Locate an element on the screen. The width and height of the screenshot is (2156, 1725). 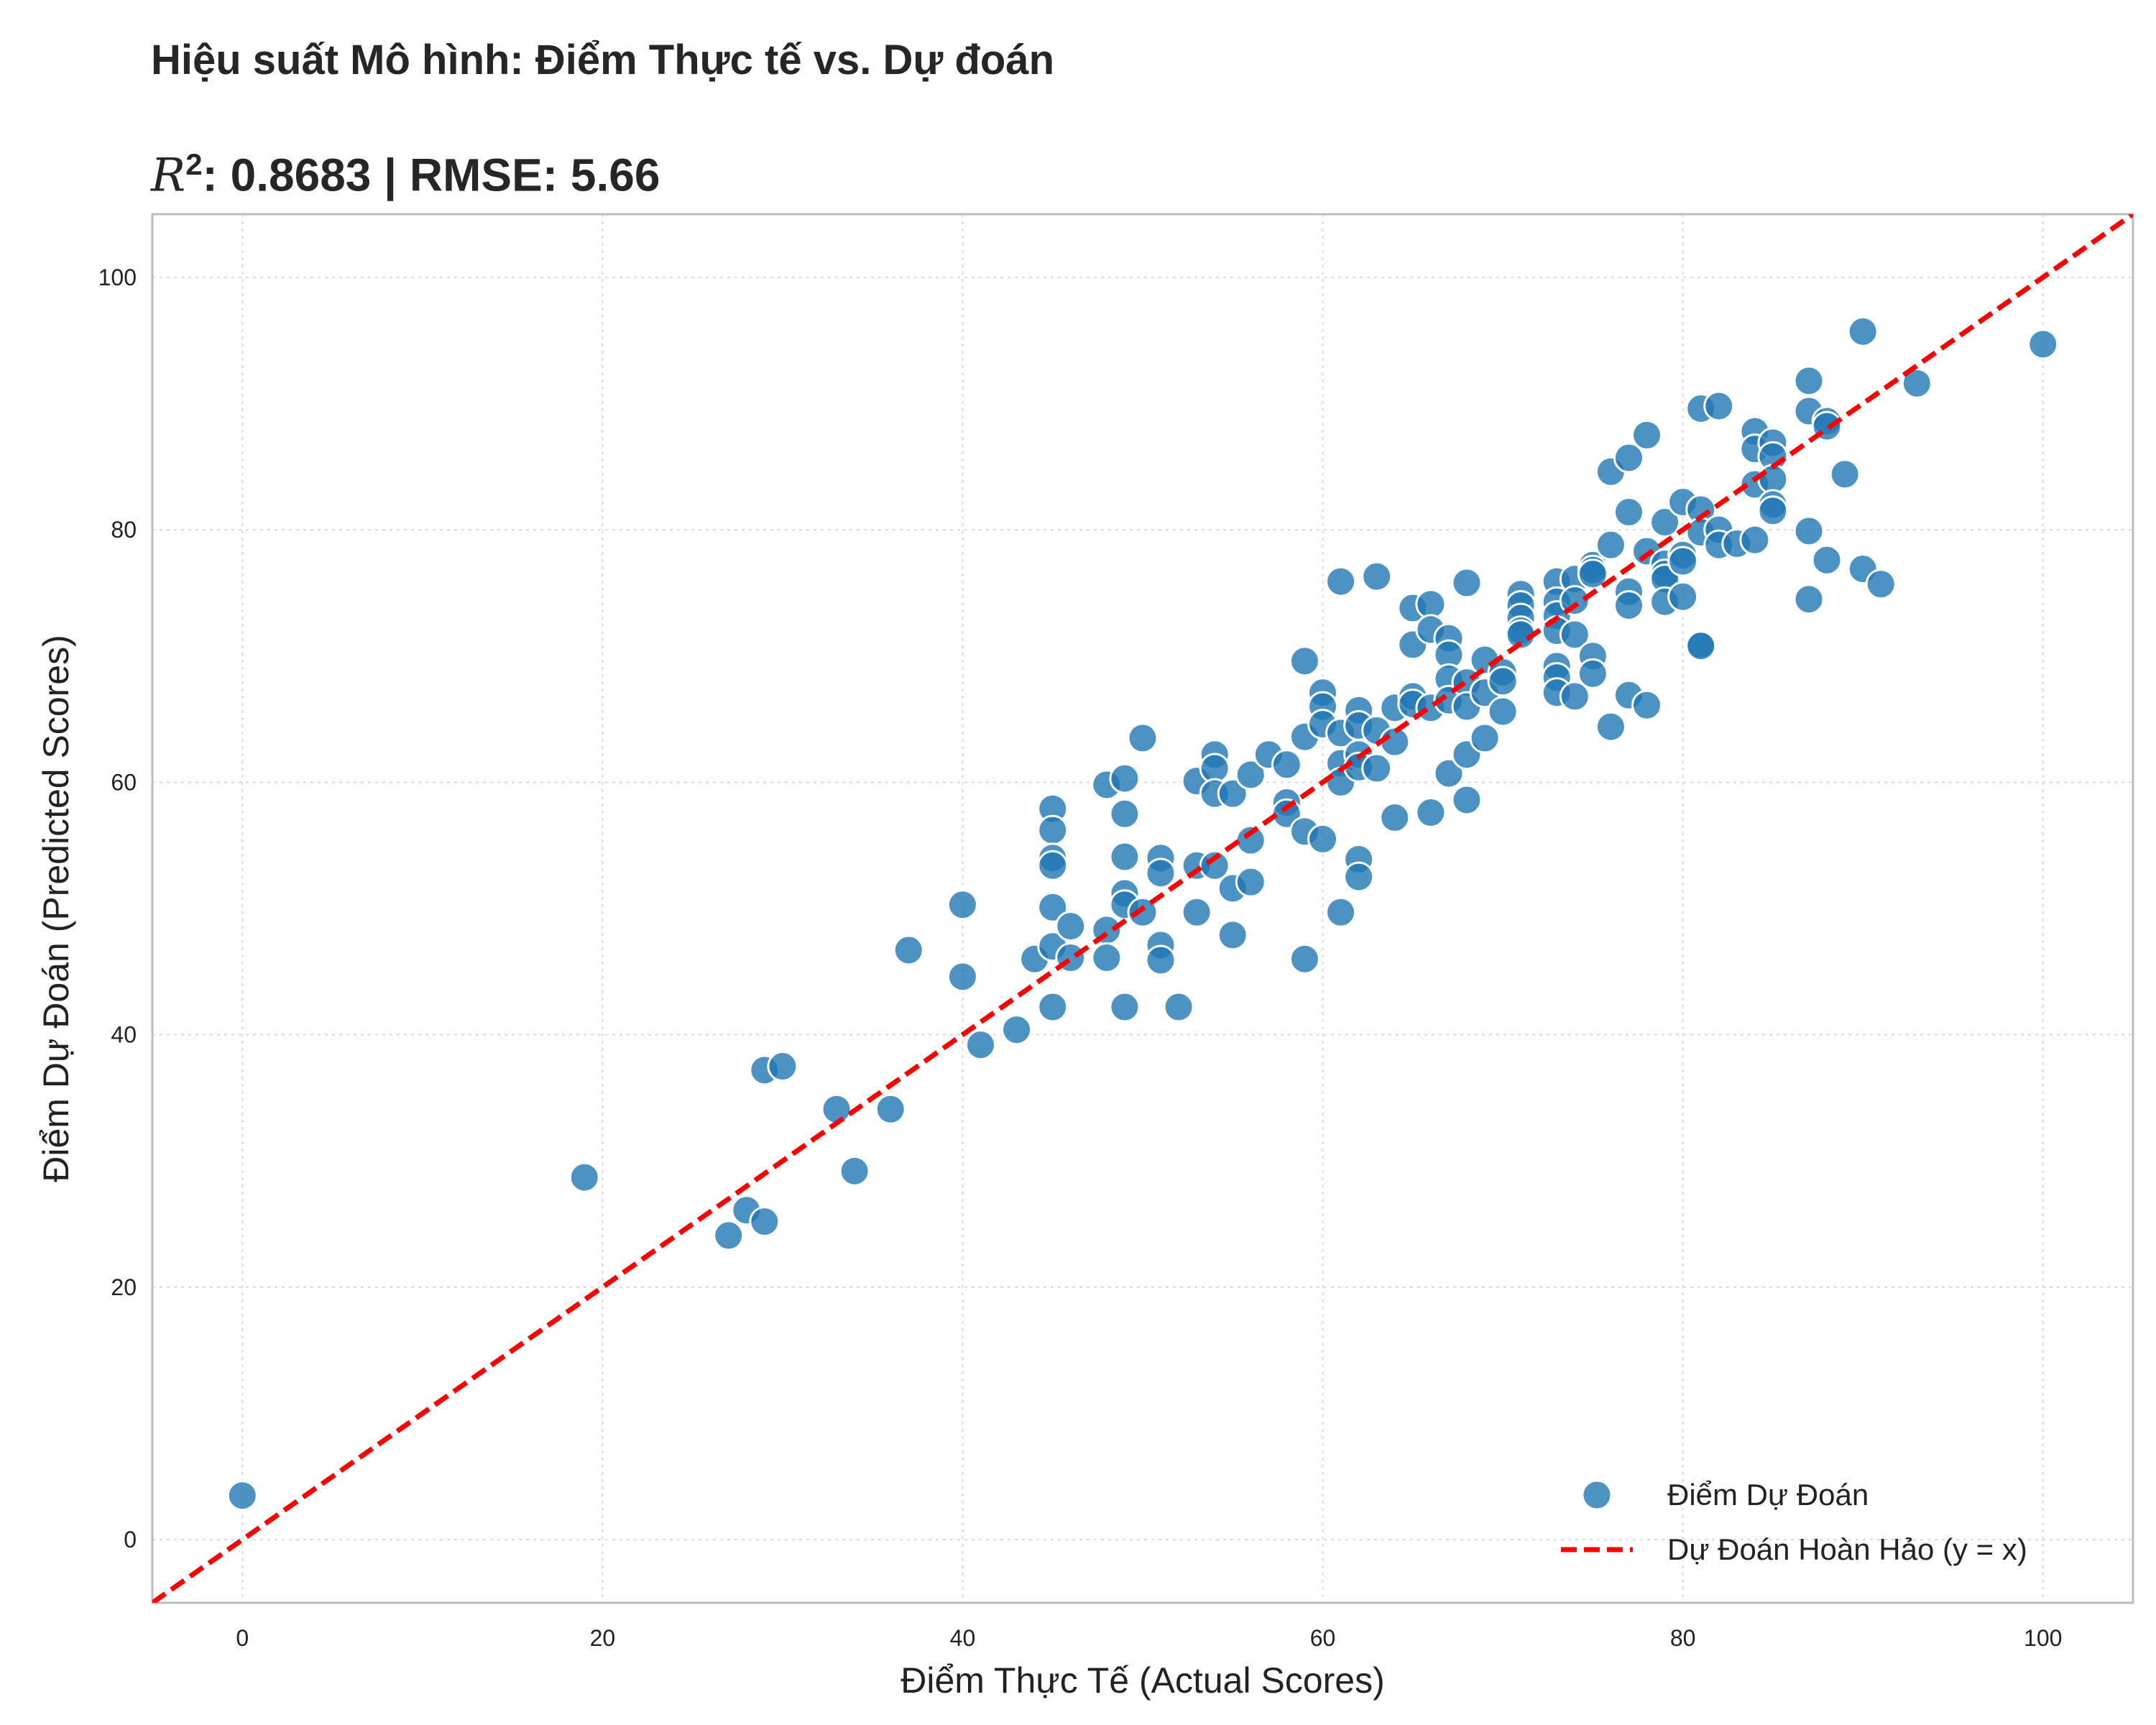
y-tick-label: 100 is located at coordinates (118, 277).